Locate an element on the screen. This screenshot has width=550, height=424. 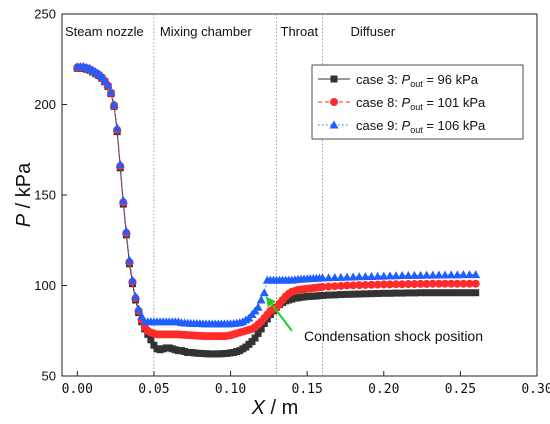
y-tick-label: 200 is located at coordinates (45, 104).